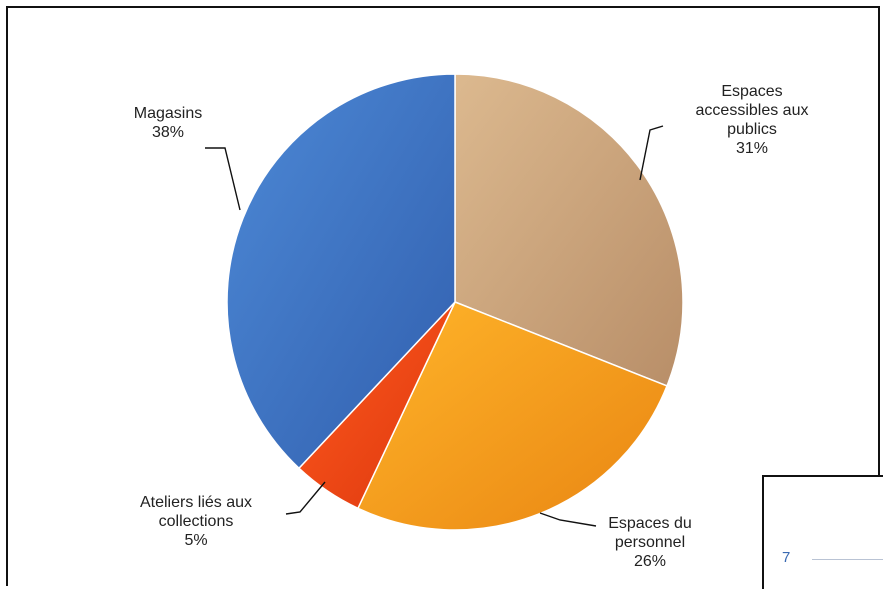 The height and width of the screenshot is (589, 883). Describe the element at coordinates (751, 91) in the screenshot. I see `slice-label-line: Espaces` at that location.